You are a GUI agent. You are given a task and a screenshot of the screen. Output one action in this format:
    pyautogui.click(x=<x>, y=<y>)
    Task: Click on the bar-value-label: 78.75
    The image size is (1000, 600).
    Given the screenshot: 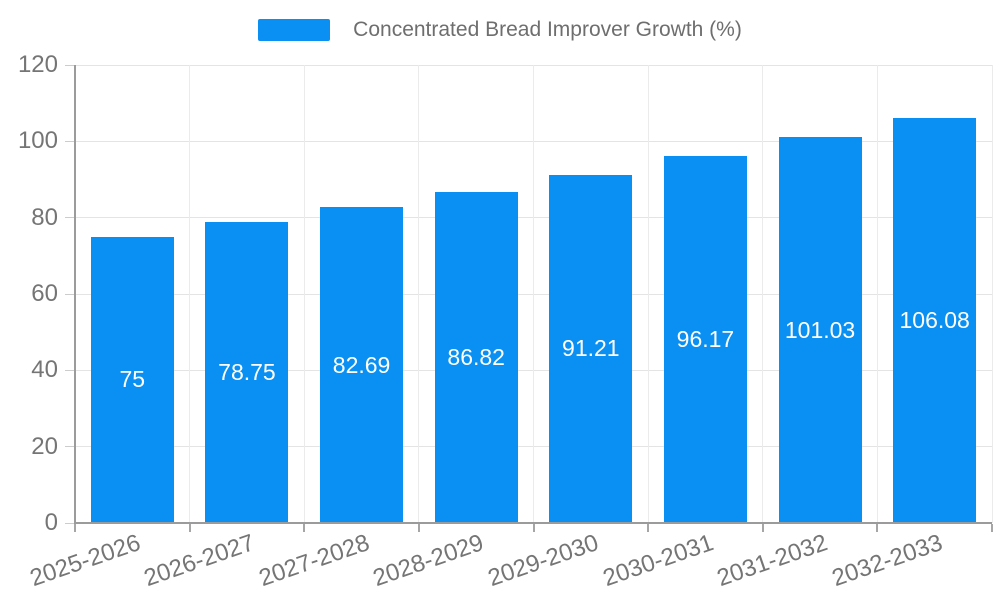 What is the action you would take?
    pyautogui.click(x=247, y=372)
    